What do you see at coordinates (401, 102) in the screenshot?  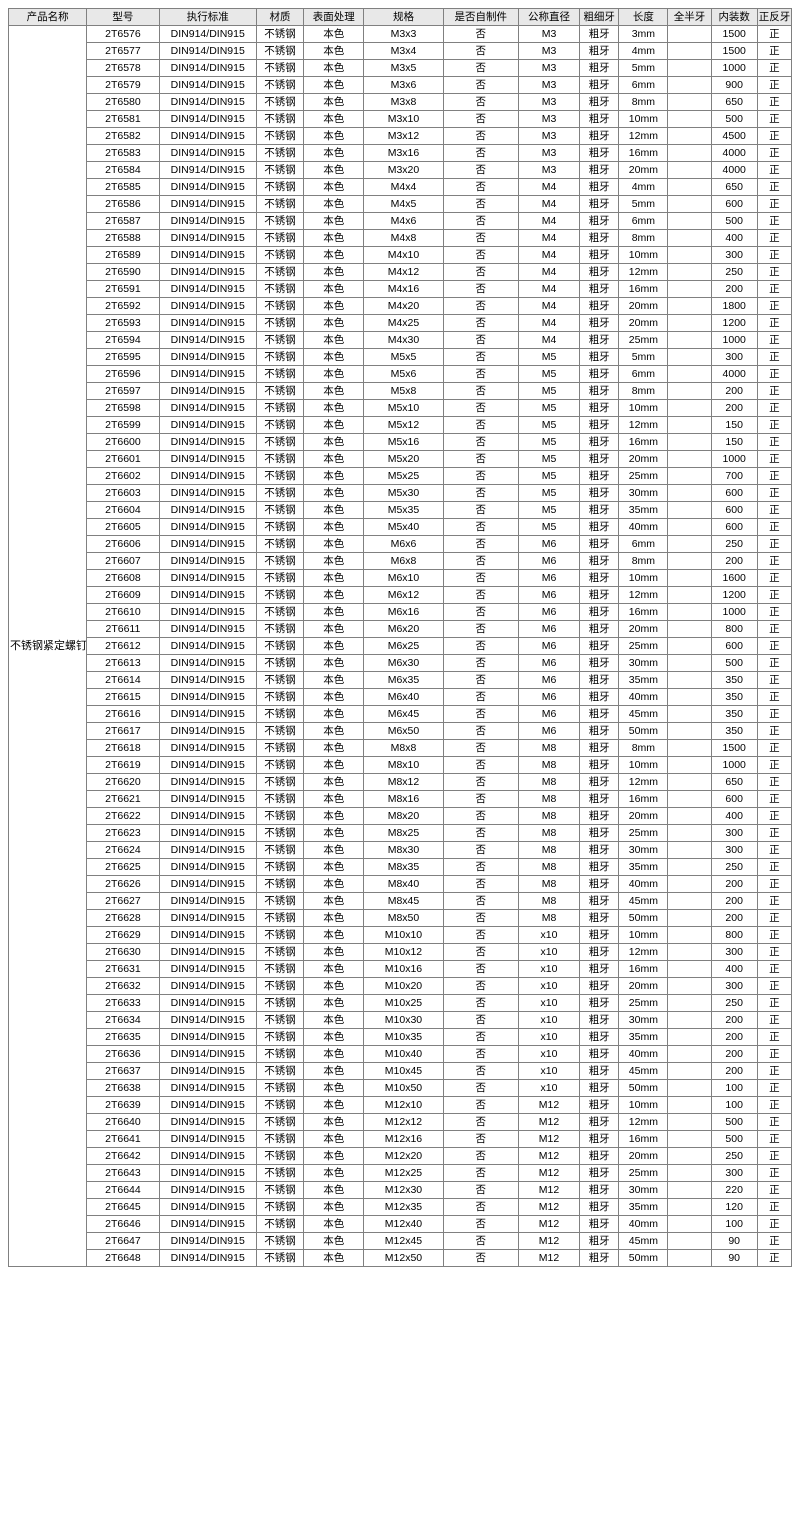 I see `table-row: 2T6580 DIN914/DIN915 不锈钢 本色 M3x8 否 M3 粗牙 8mm 650 正` at bounding box center [401, 102].